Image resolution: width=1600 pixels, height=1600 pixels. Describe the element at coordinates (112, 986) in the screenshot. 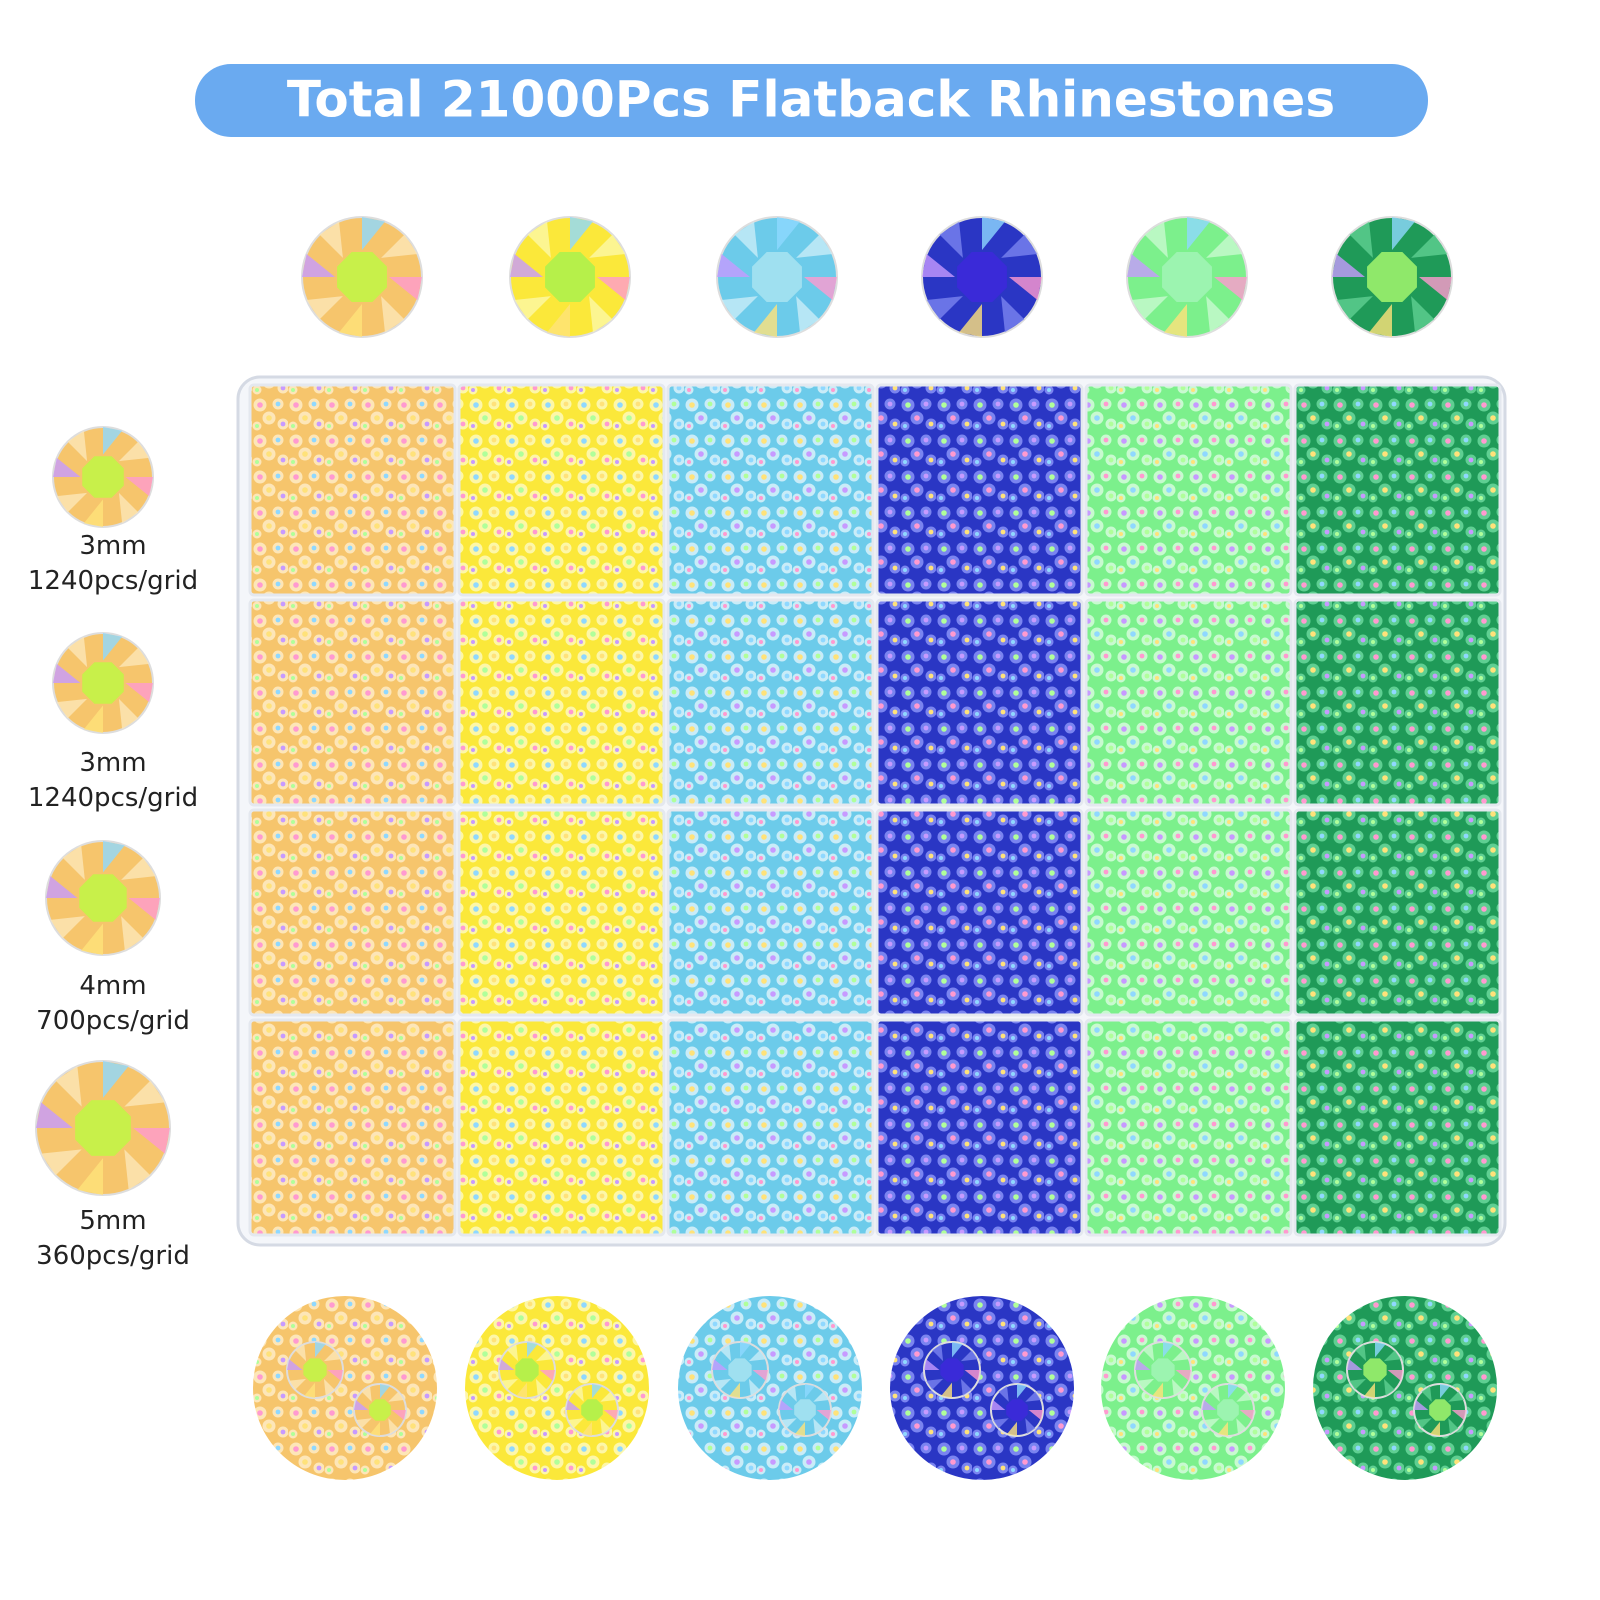

I see `size-label: 4mm` at that location.